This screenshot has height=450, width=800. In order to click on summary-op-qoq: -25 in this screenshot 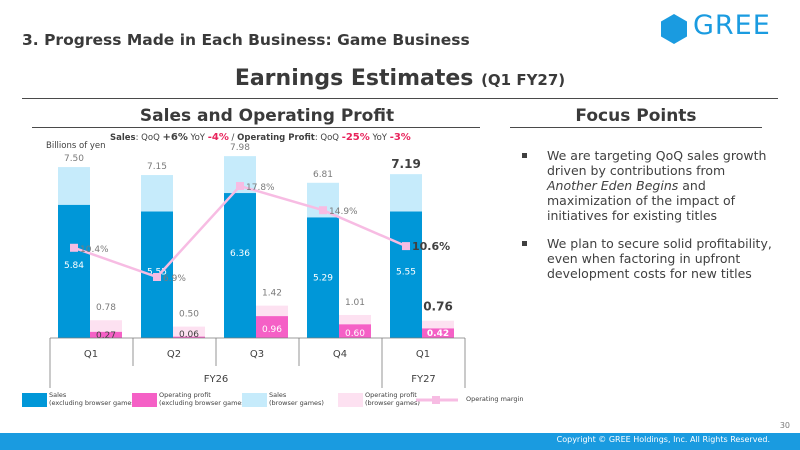, I will do `click(350, 137)`.